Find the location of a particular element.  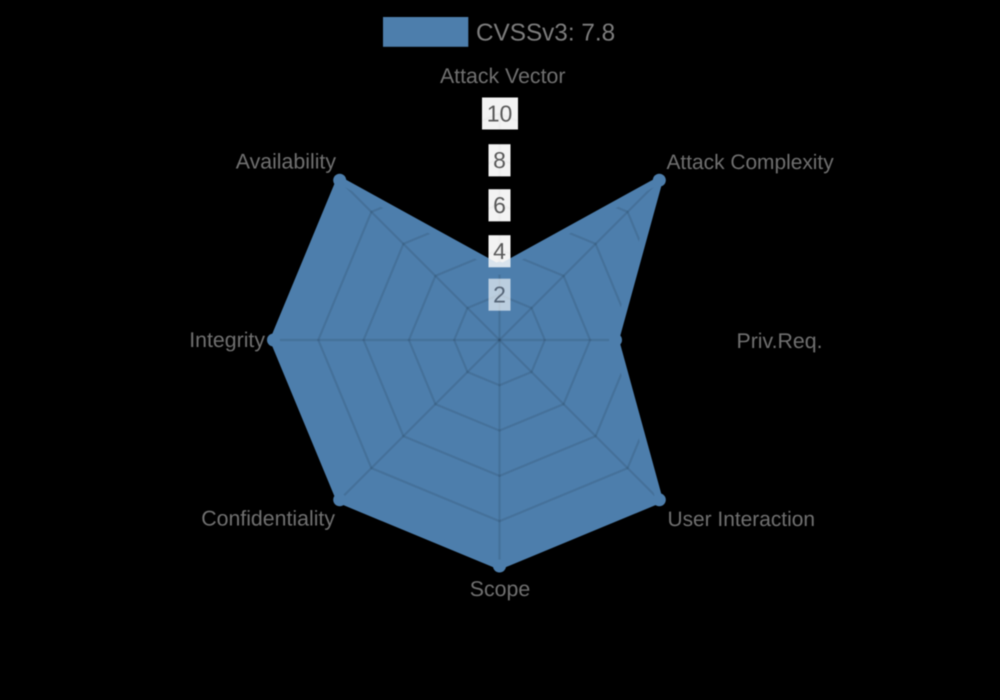

svg-text: CVSSv3: 7.8 is located at coordinates (545, 32).